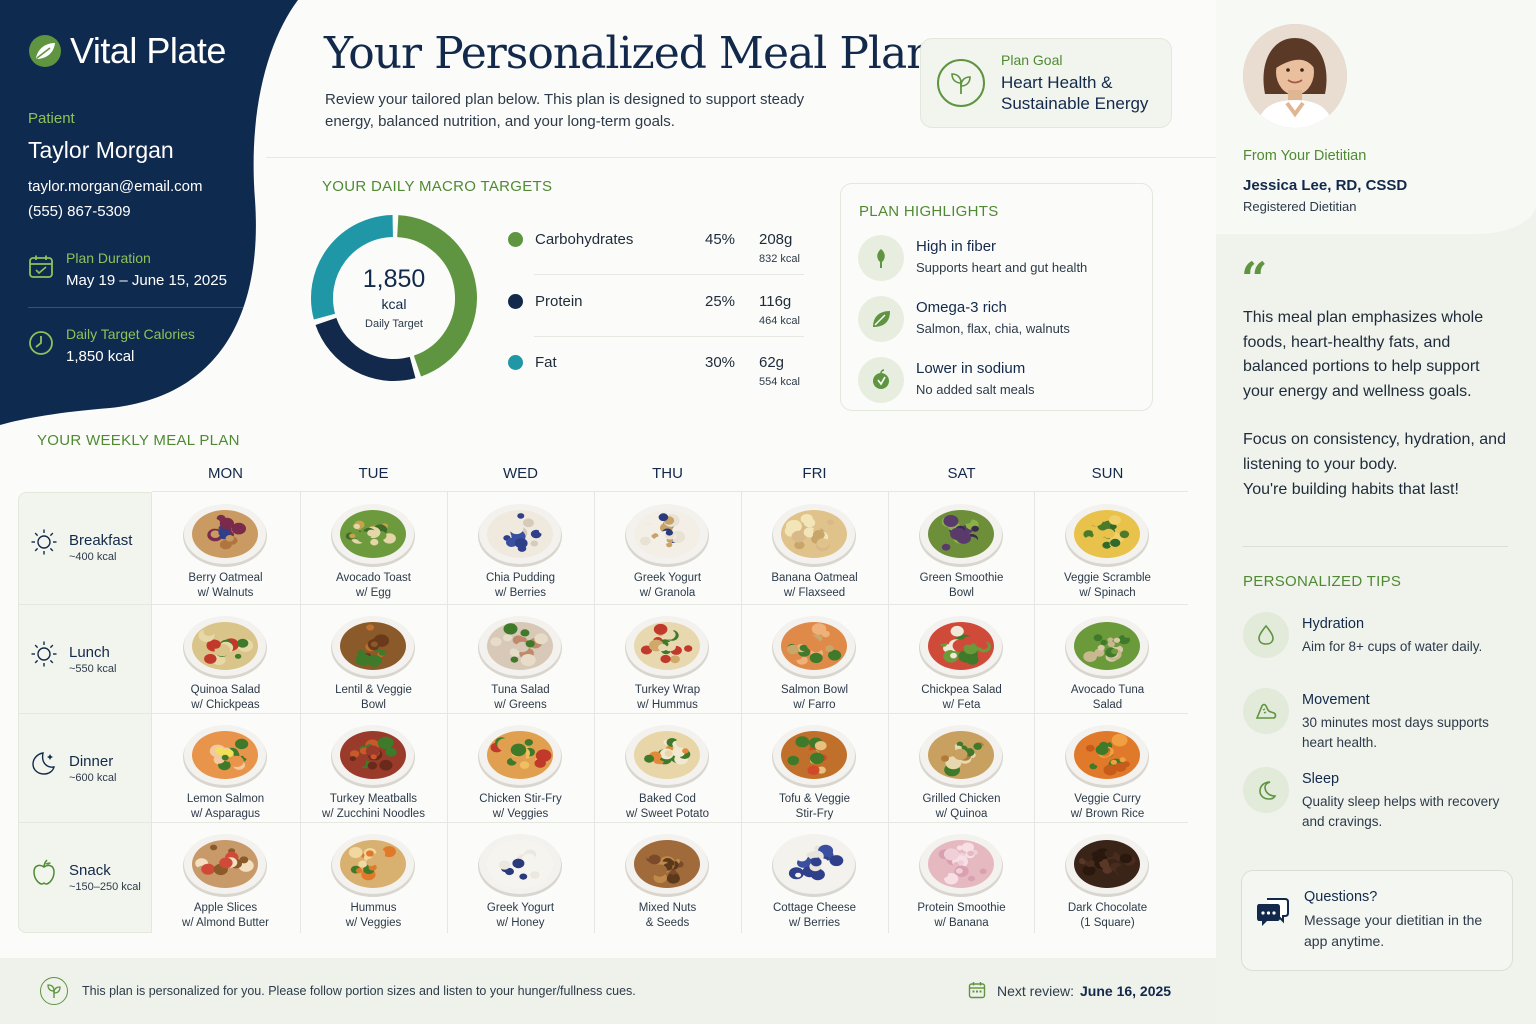 The image size is (1536, 1024). Describe the element at coordinates (101, 540) in the screenshot. I see `meal-type-name: Breakfast` at that location.